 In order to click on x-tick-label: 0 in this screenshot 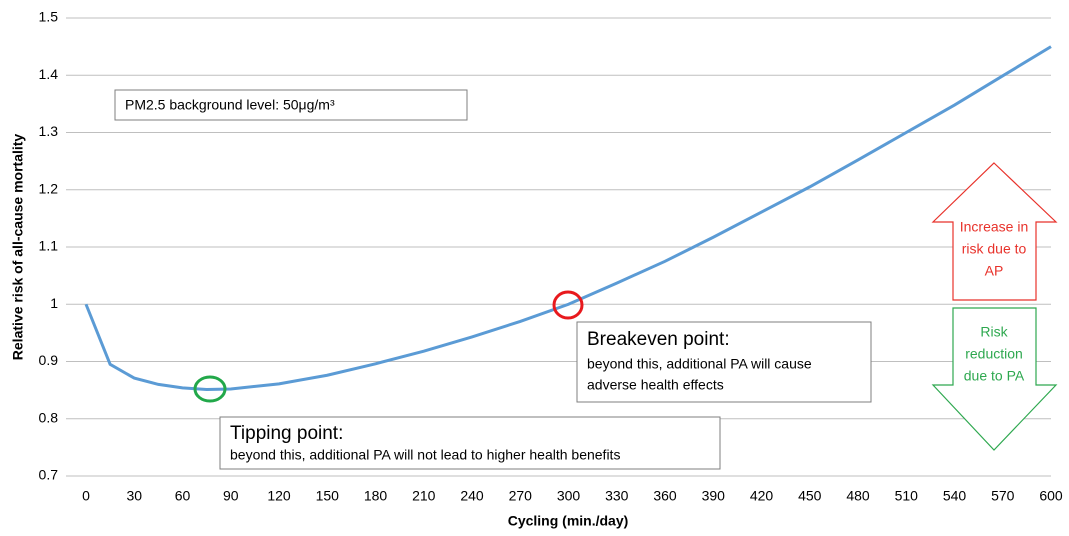, I will do `click(86, 496)`.